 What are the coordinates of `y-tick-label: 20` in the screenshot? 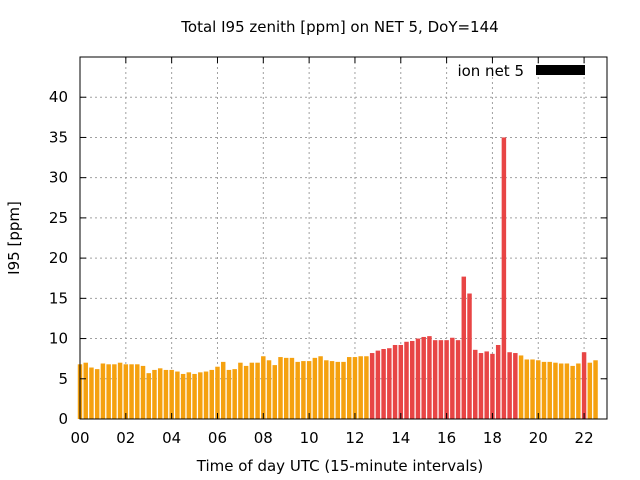 It's located at (58, 258).